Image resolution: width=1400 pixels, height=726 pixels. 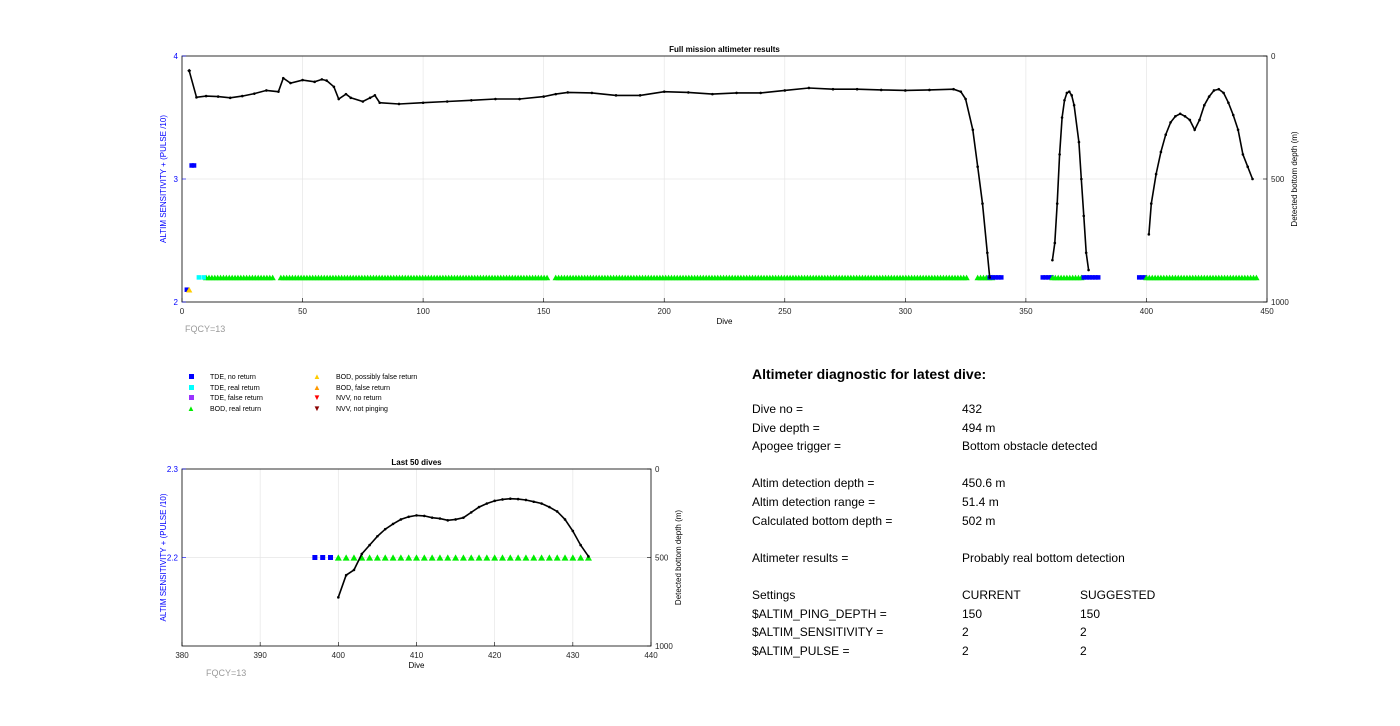 I want to click on x-tick-label: 0, so click(x=182, y=311).